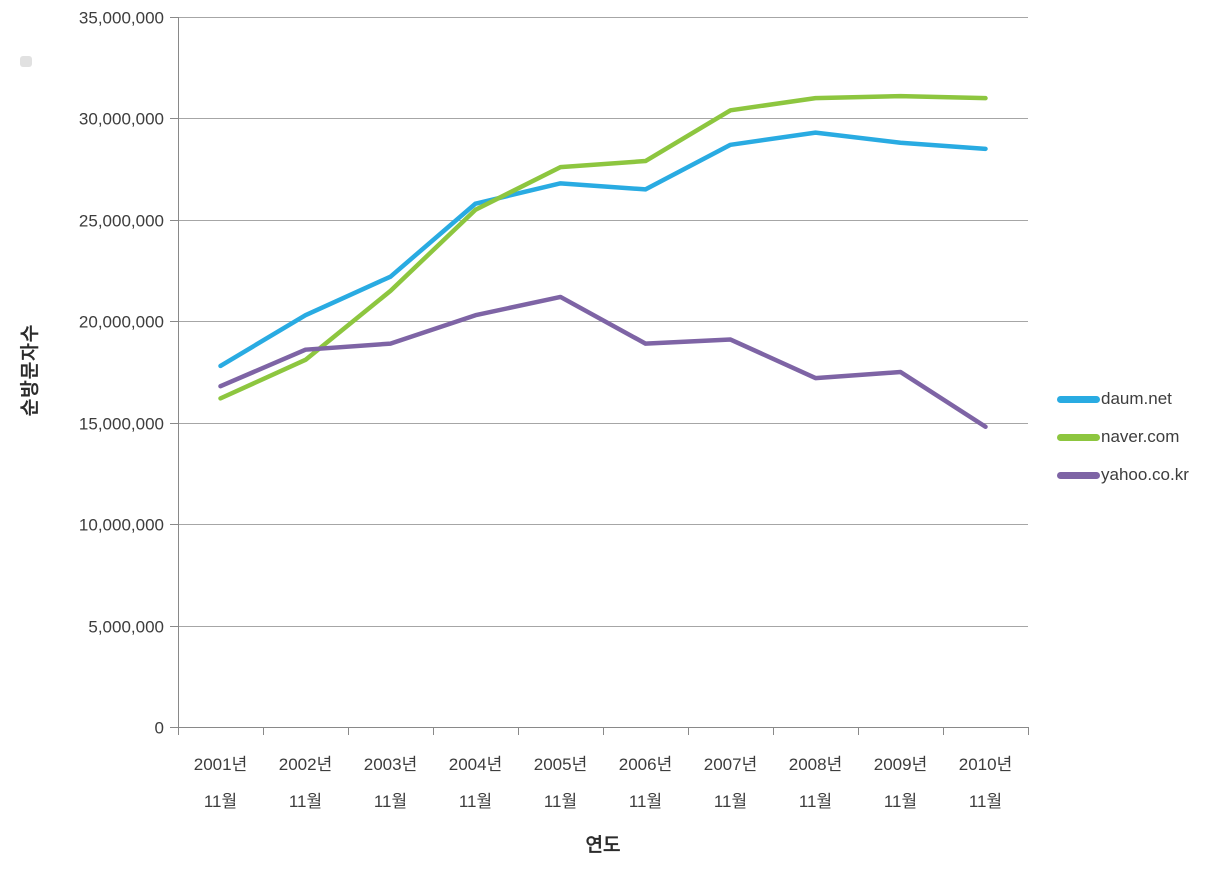 The image size is (1220, 874). What do you see at coordinates (305, 764) in the screenshot?
I see `x-tick-label-year: 2002년` at bounding box center [305, 764].